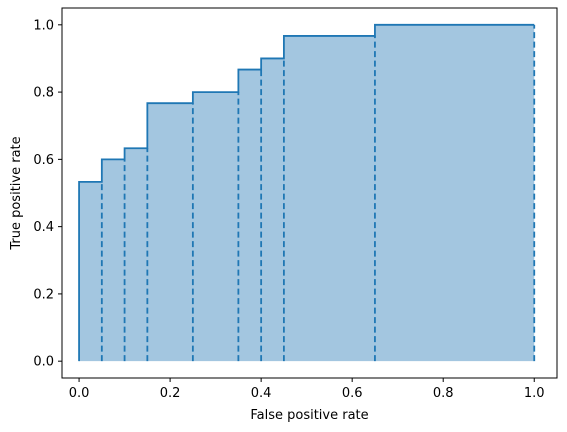  What do you see at coordinates (307, 389) in the screenshot?
I see `x-axis-ticks: 0.0 0.2 0.4 0.6 0.8 1.0` at bounding box center [307, 389].